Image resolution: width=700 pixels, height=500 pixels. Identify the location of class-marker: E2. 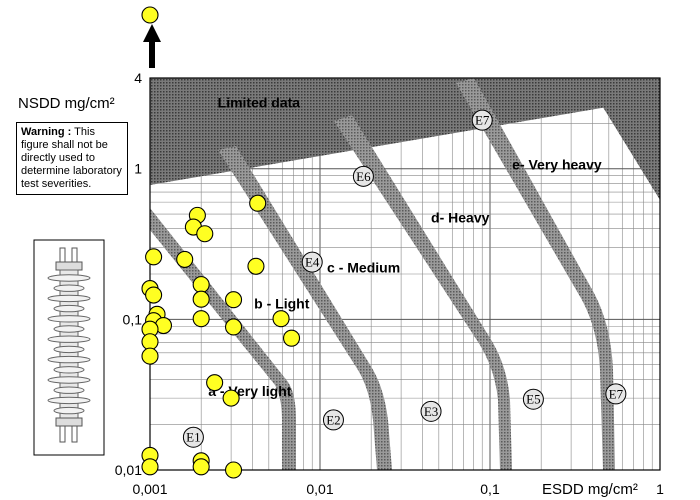
(333, 420).